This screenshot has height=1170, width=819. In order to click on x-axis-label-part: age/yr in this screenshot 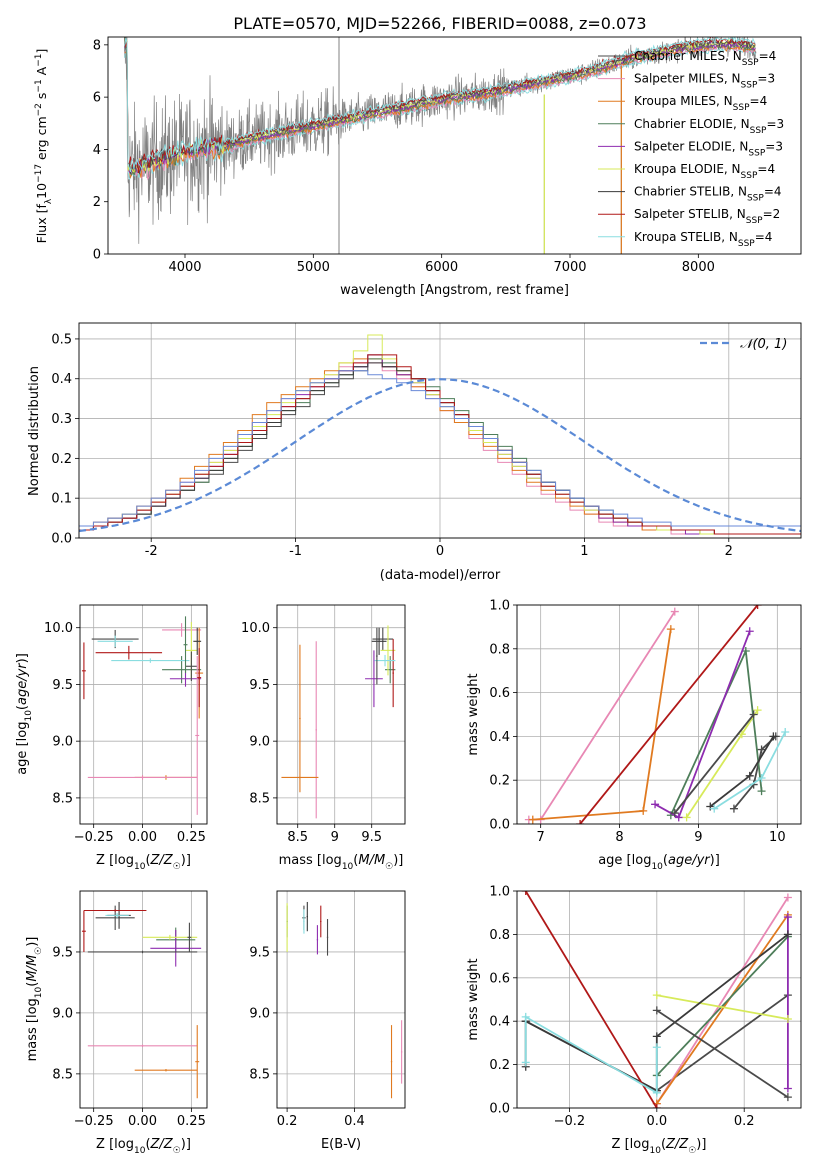, I will do `click(689, 860)`.